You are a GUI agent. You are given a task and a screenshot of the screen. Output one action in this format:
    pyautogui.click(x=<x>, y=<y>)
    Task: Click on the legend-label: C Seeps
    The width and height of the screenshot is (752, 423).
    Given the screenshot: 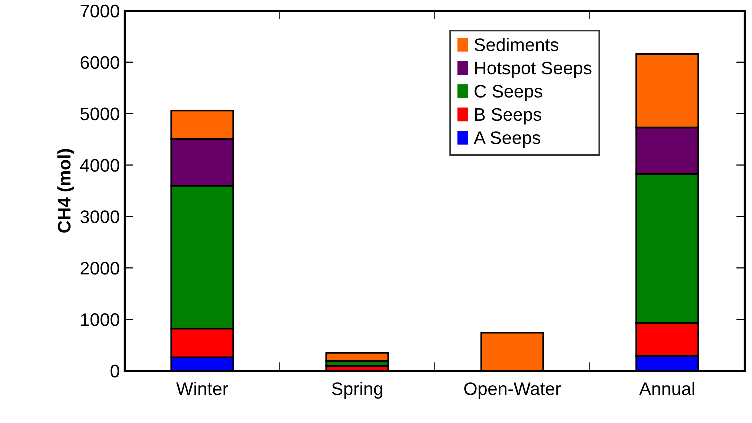 What is the action you would take?
    pyautogui.click(x=508, y=93)
    